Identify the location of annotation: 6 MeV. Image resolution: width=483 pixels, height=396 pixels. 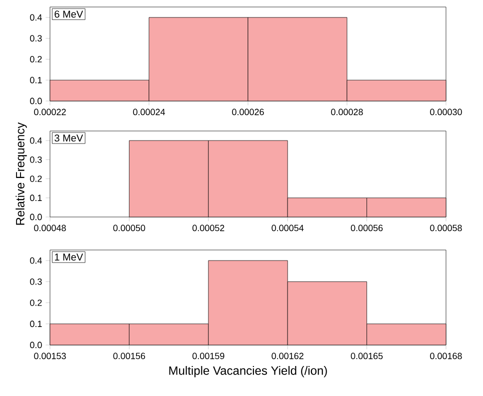
(69, 14).